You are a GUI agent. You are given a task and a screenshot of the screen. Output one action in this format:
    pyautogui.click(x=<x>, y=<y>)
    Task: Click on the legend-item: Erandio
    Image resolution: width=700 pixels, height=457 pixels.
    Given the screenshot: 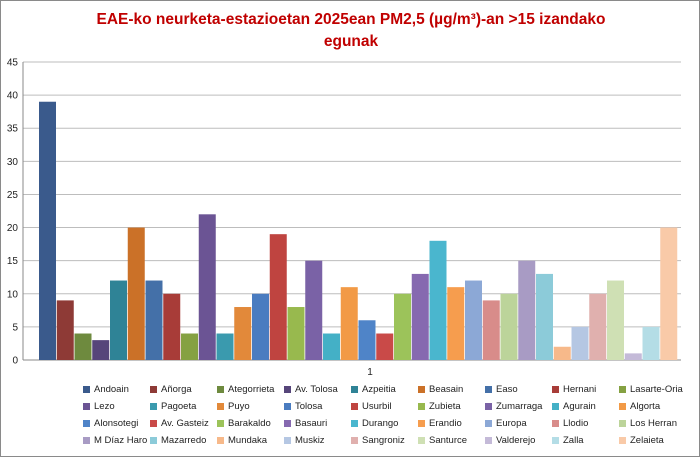 What is the action you would take?
    pyautogui.click(x=451, y=423)
    